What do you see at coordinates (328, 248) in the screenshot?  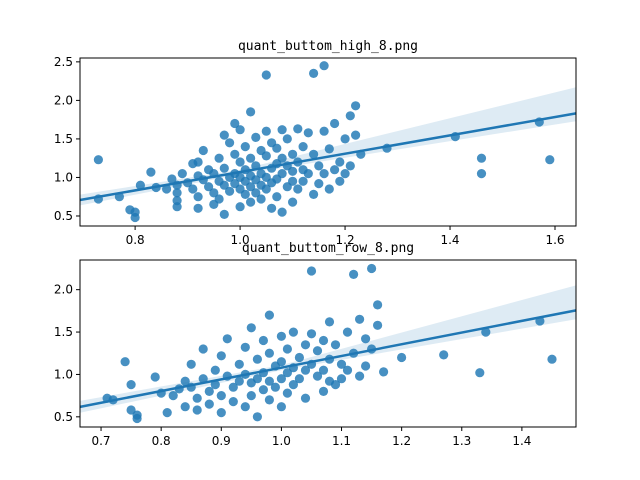 I see `bottom-subplot-title: quant_buttom_row_8.png` at bounding box center [328, 248].